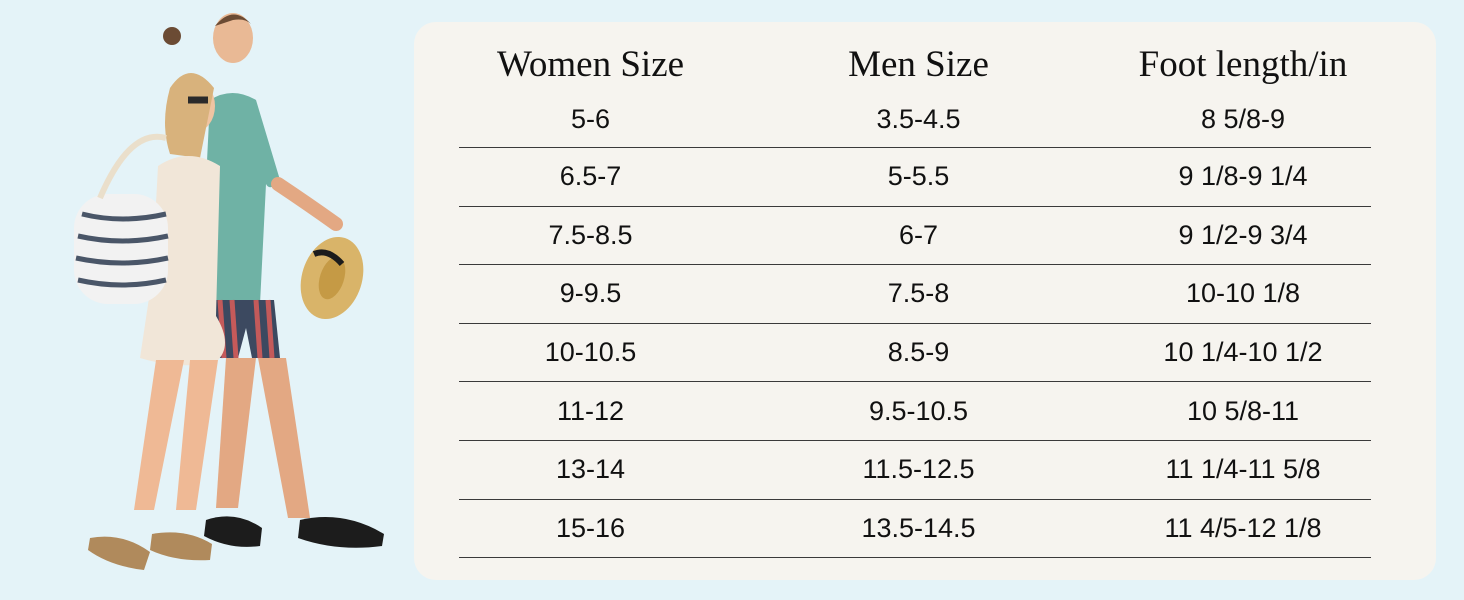  What do you see at coordinates (1243, 527) in the screenshot?
I see `foot-length-cell: 11 4/5-12 1/8` at bounding box center [1243, 527].